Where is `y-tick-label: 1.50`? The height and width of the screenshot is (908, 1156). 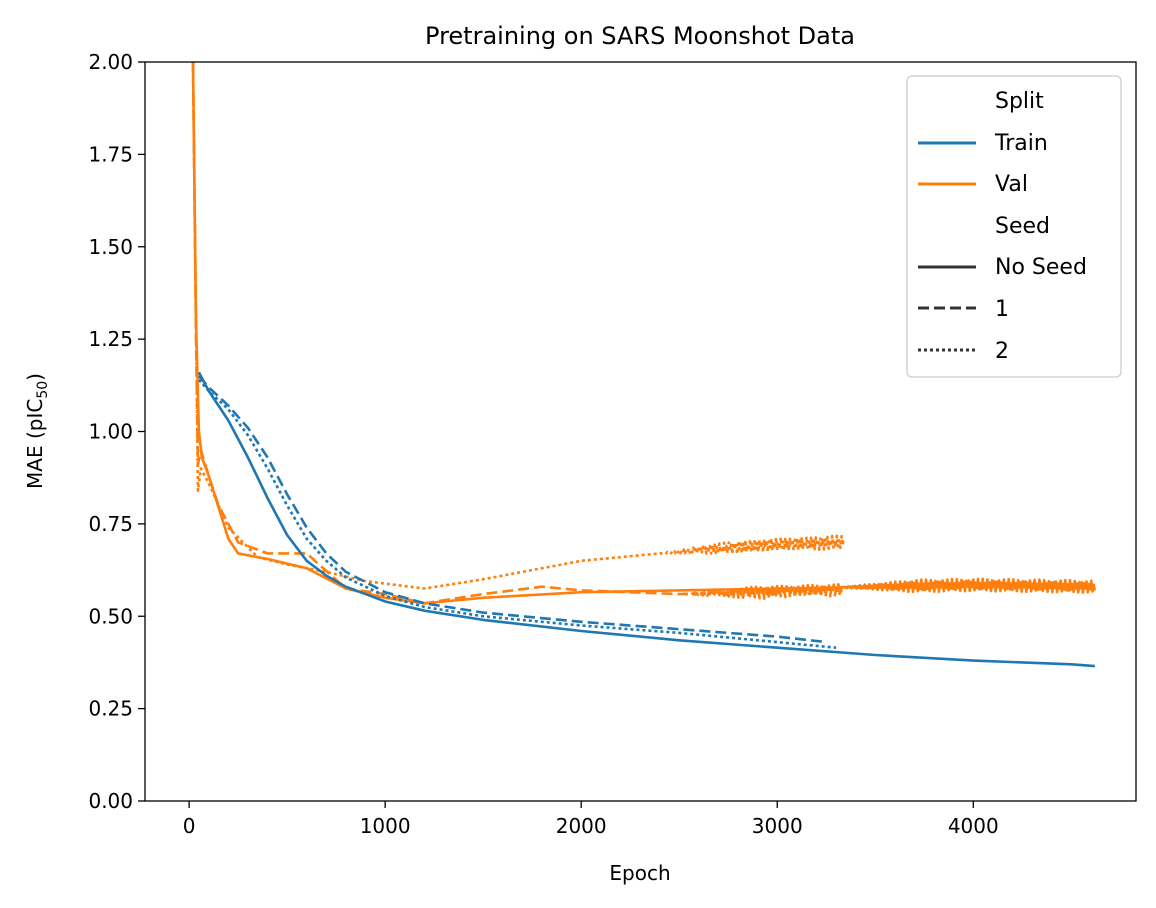 y-tick-label: 1.50 is located at coordinates (110, 247).